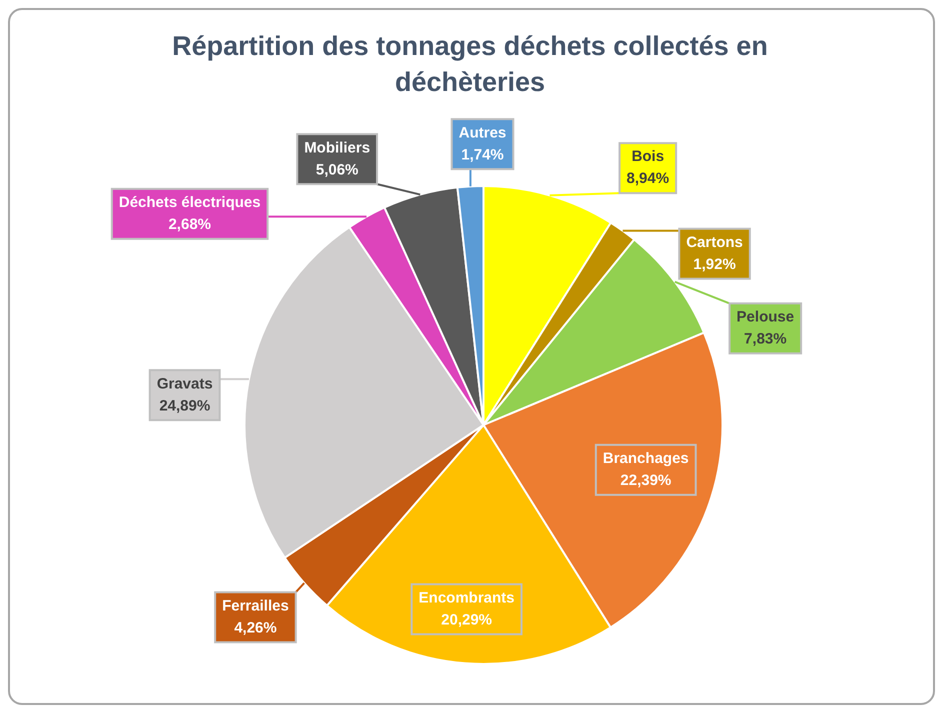 The width and height of the screenshot is (943, 713). I want to click on chart-title: Répartition des tonnages déchets collectés en déchèteries, so click(470, 64).